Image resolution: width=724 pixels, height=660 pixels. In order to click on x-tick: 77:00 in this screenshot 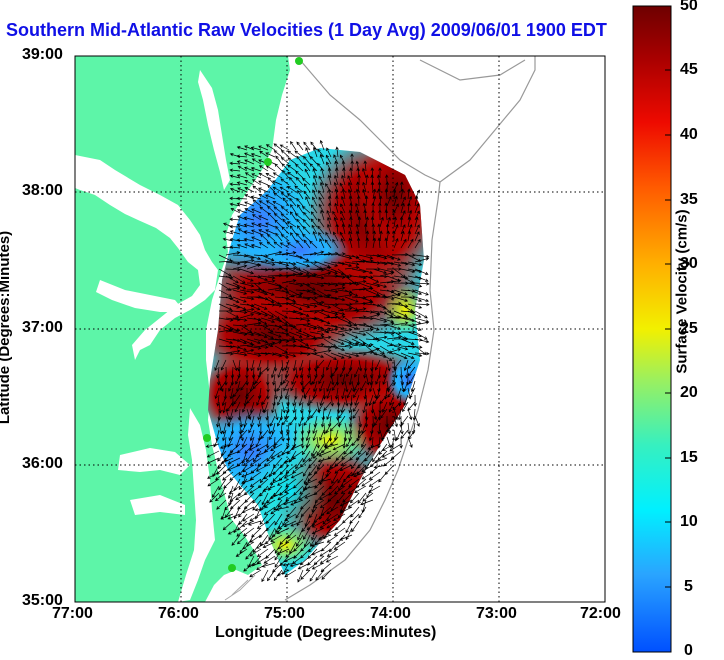, I will do `click(72, 613)`.